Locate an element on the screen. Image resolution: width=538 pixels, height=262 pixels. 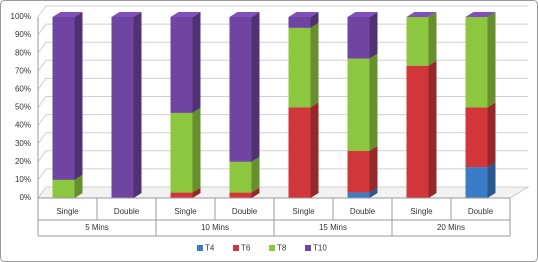
y-tick-label: 60% is located at coordinates (23, 89).